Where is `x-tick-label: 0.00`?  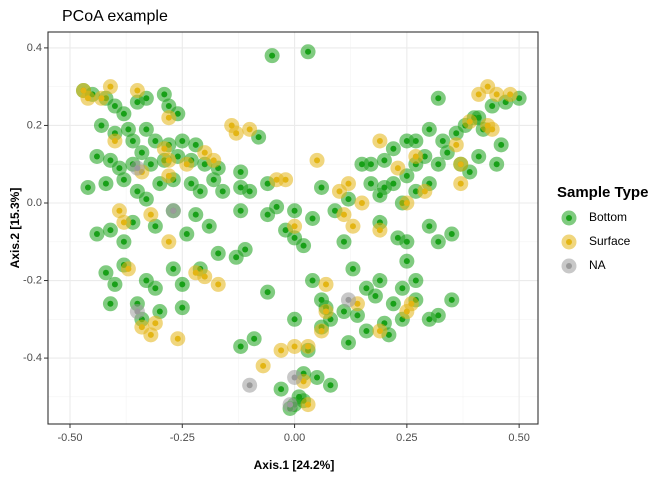
x-tick-label: 0.00 is located at coordinates (294, 438).